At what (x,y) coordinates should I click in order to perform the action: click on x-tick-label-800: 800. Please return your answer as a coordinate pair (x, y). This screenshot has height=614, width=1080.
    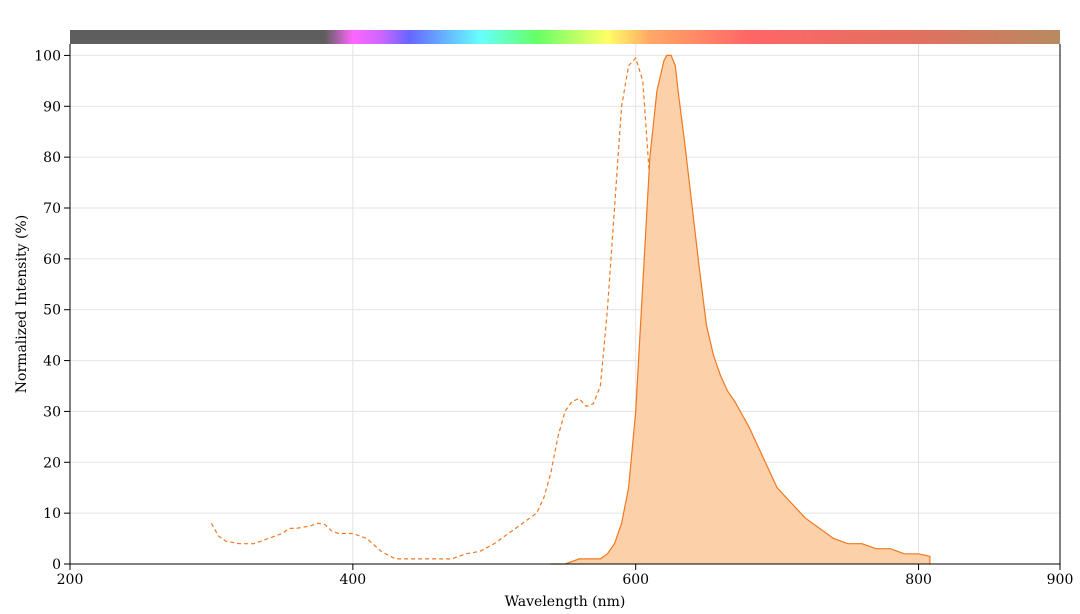
    Looking at the image, I should click on (918, 580).